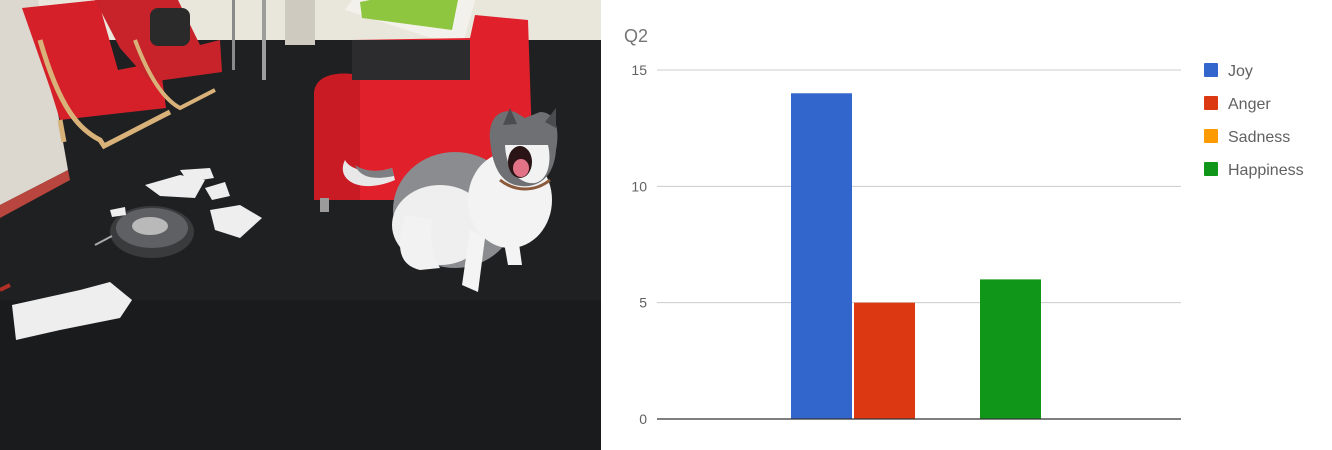  I want to click on bars, so click(916, 256).